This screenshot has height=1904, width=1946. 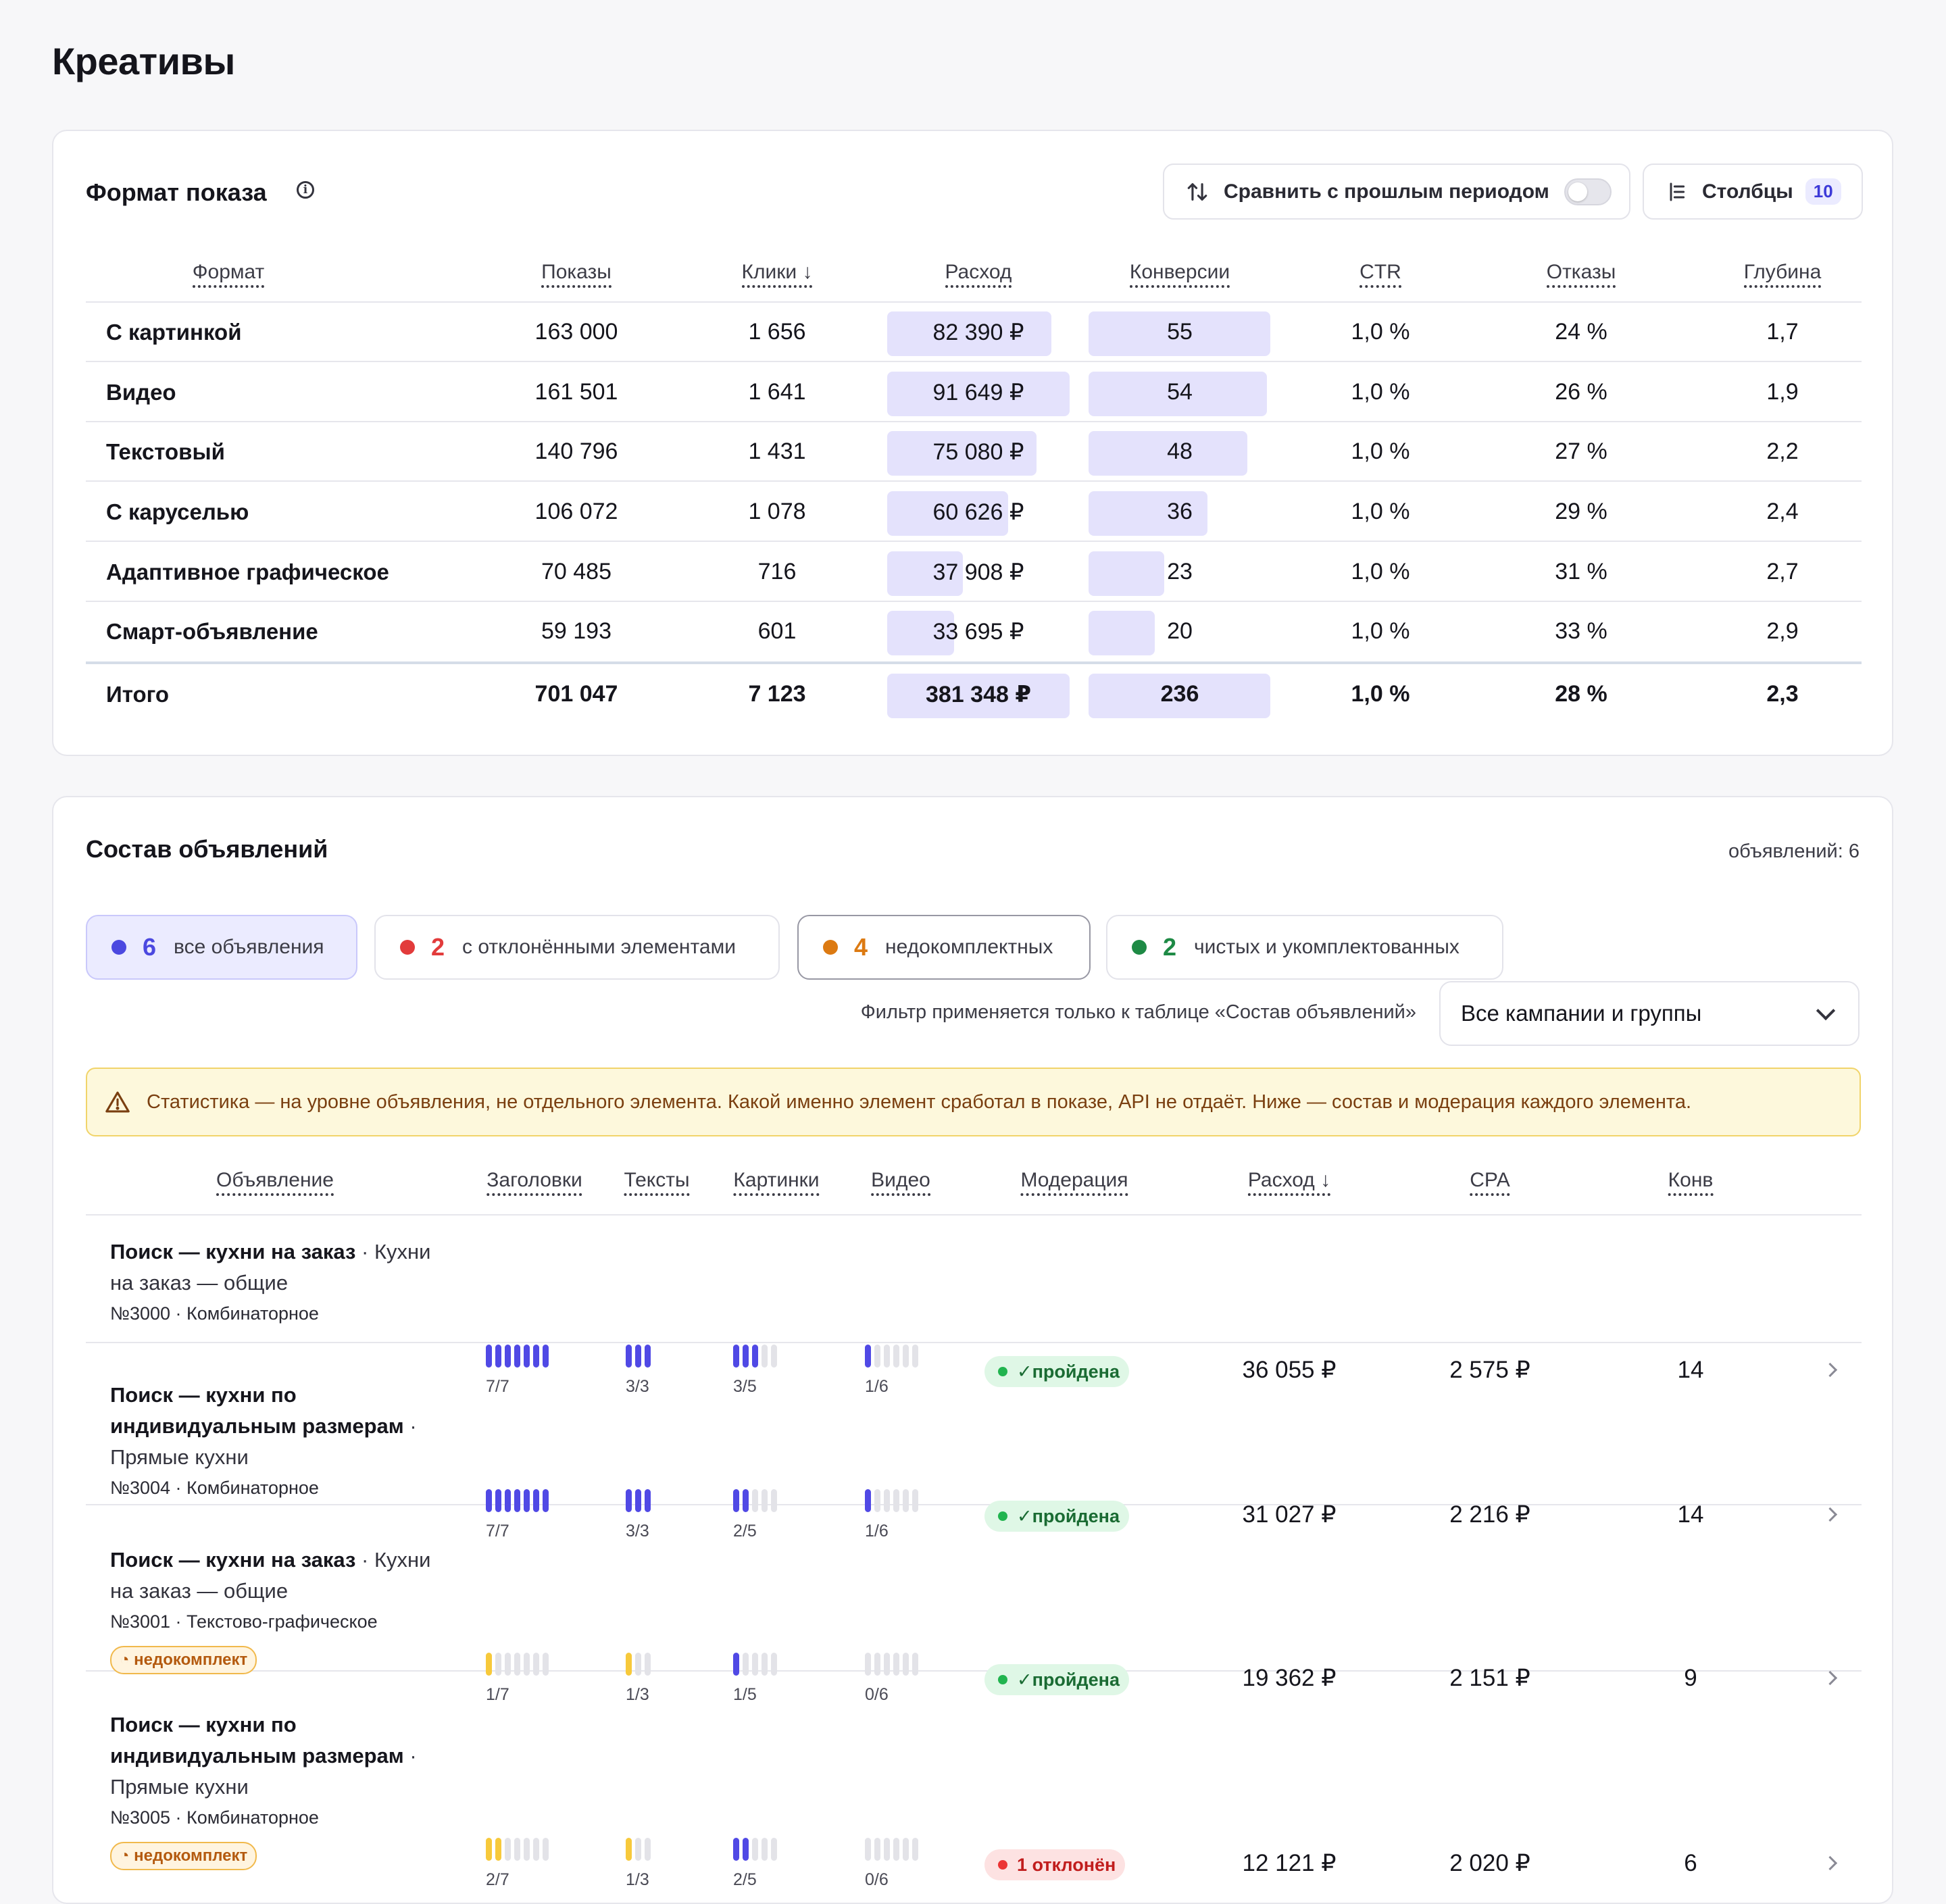 What do you see at coordinates (944, 948) in the screenshot?
I see `chip-incomplete: 4 недокомплектных` at bounding box center [944, 948].